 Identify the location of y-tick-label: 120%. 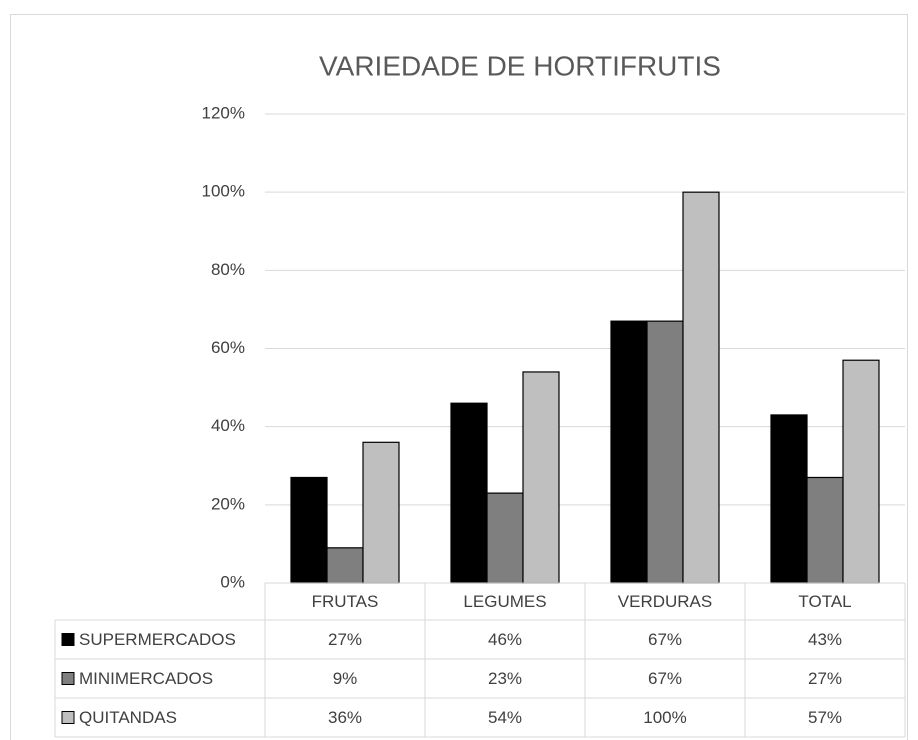
(223, 112).